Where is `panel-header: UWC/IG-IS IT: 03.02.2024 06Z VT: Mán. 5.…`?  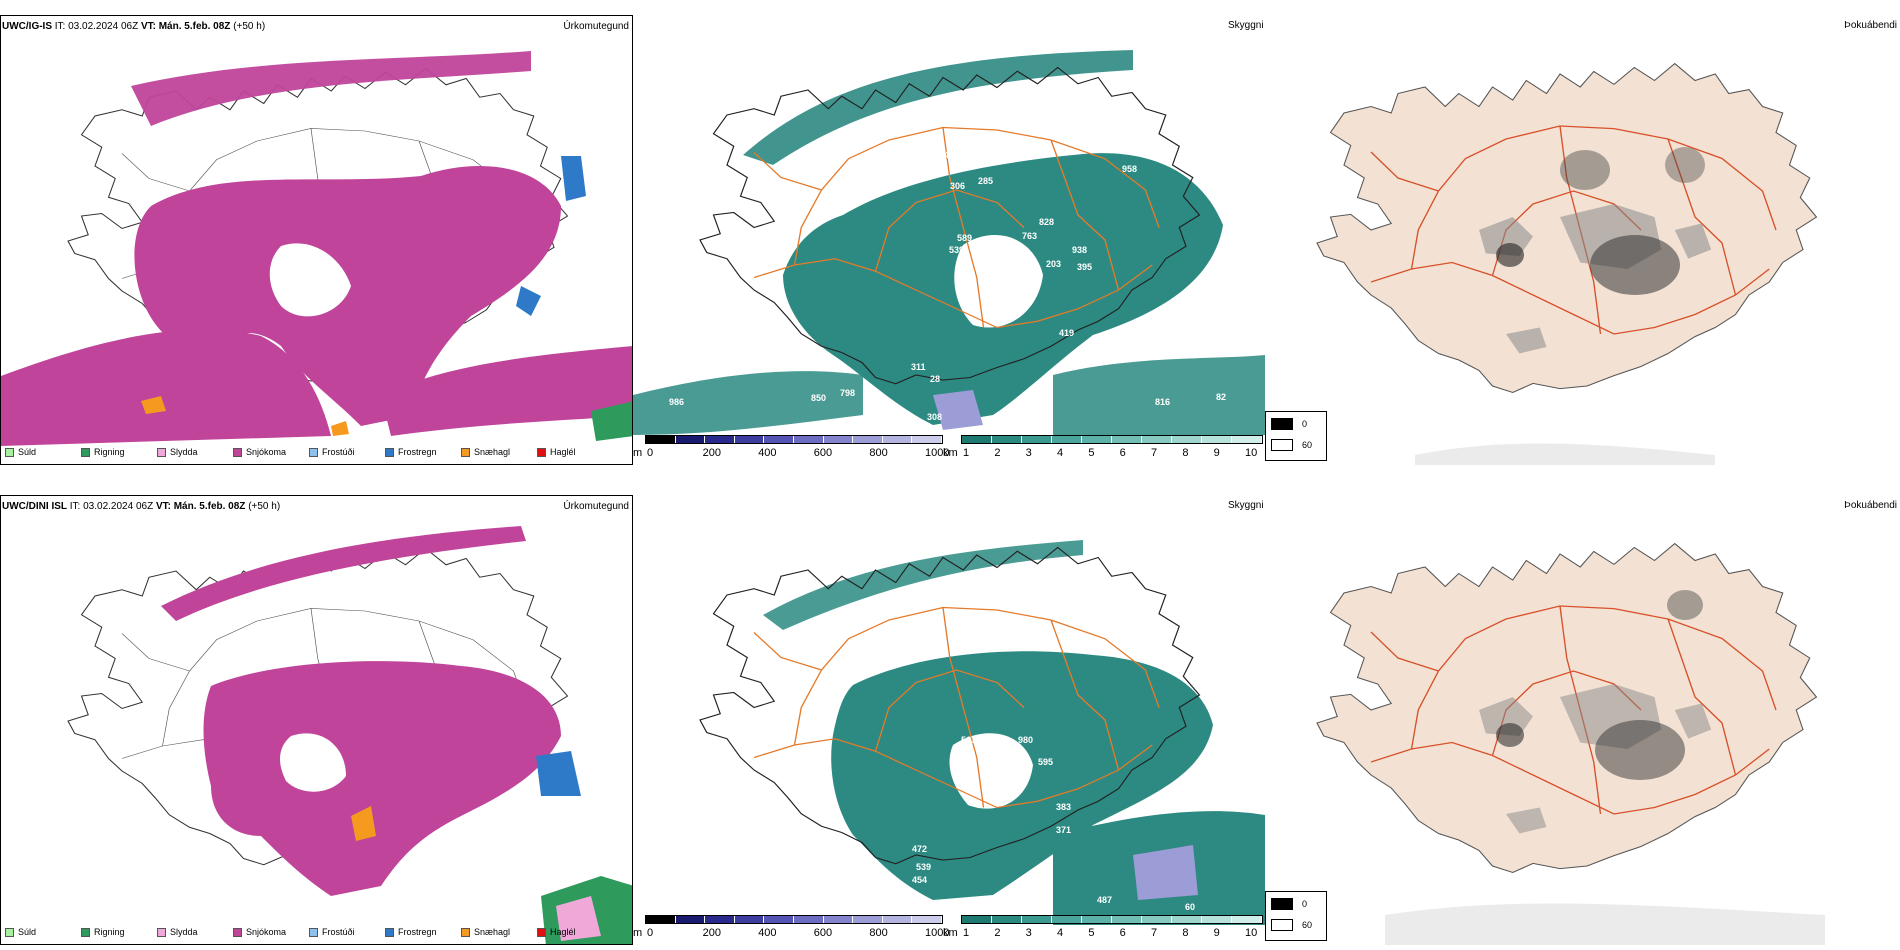
panel-header: UWC/IG-IS IT: 03.02.2024 06Z VT: Mán. 5.… is located at coordinates (134, 26).